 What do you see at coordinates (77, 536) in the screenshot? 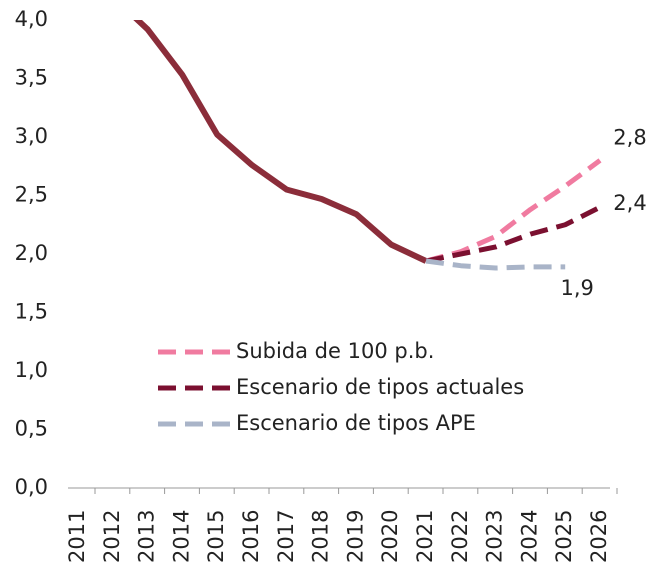
I see `x-tick-label: 2011` at bounding box center [77, 536].